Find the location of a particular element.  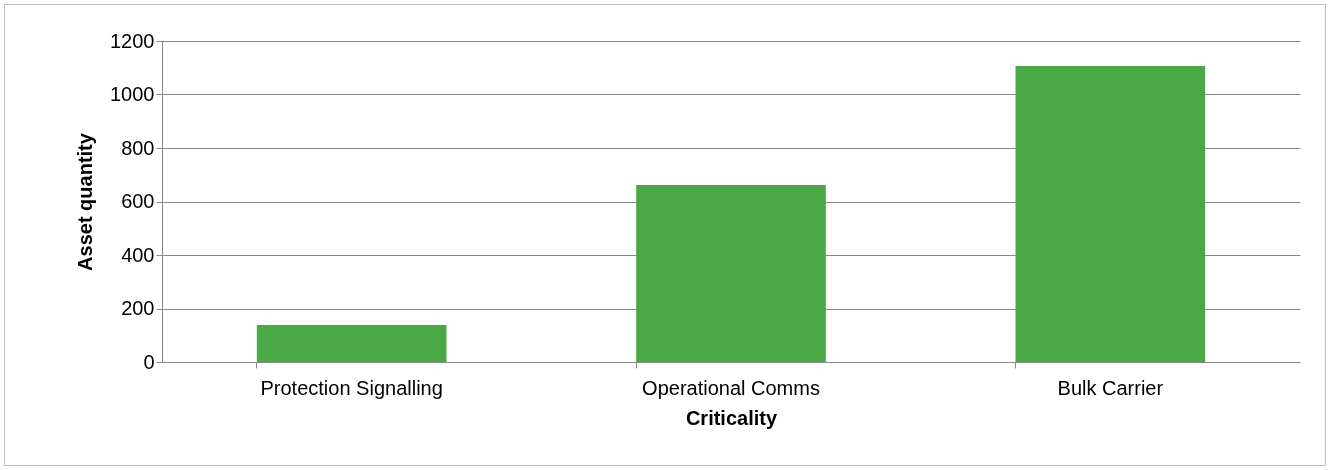

y-tick-label: 600 is located at coordinates (138, 201).